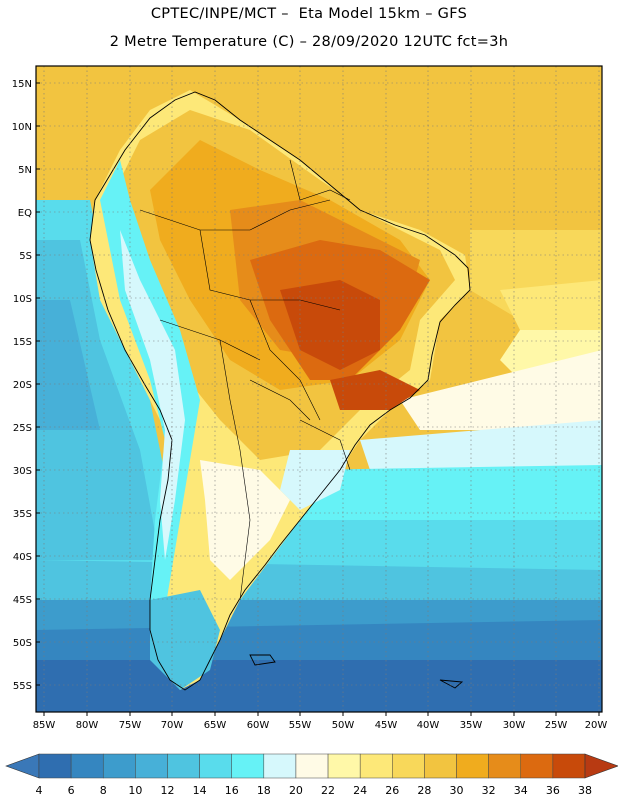  What do you see at coordinates (22, 428) in the screenshot?
I see `lat-label-25s: 25S` at bounding box center [22, 428].